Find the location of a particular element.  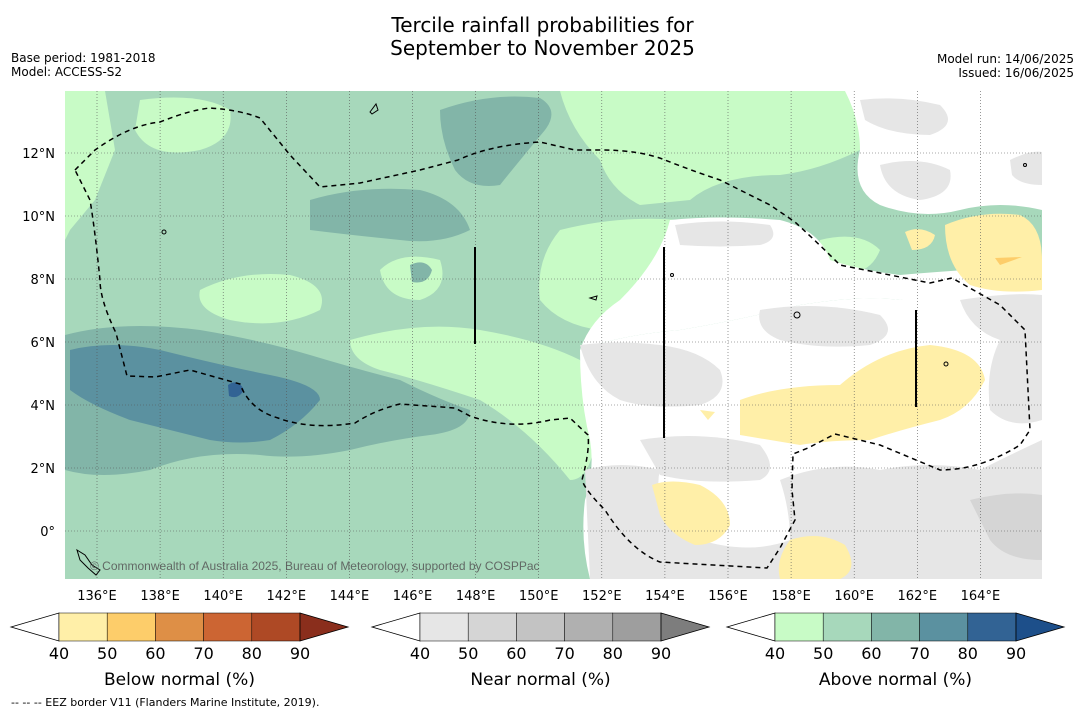

colorbar-title: Above normal (%) is located at coordinates (895, 680).